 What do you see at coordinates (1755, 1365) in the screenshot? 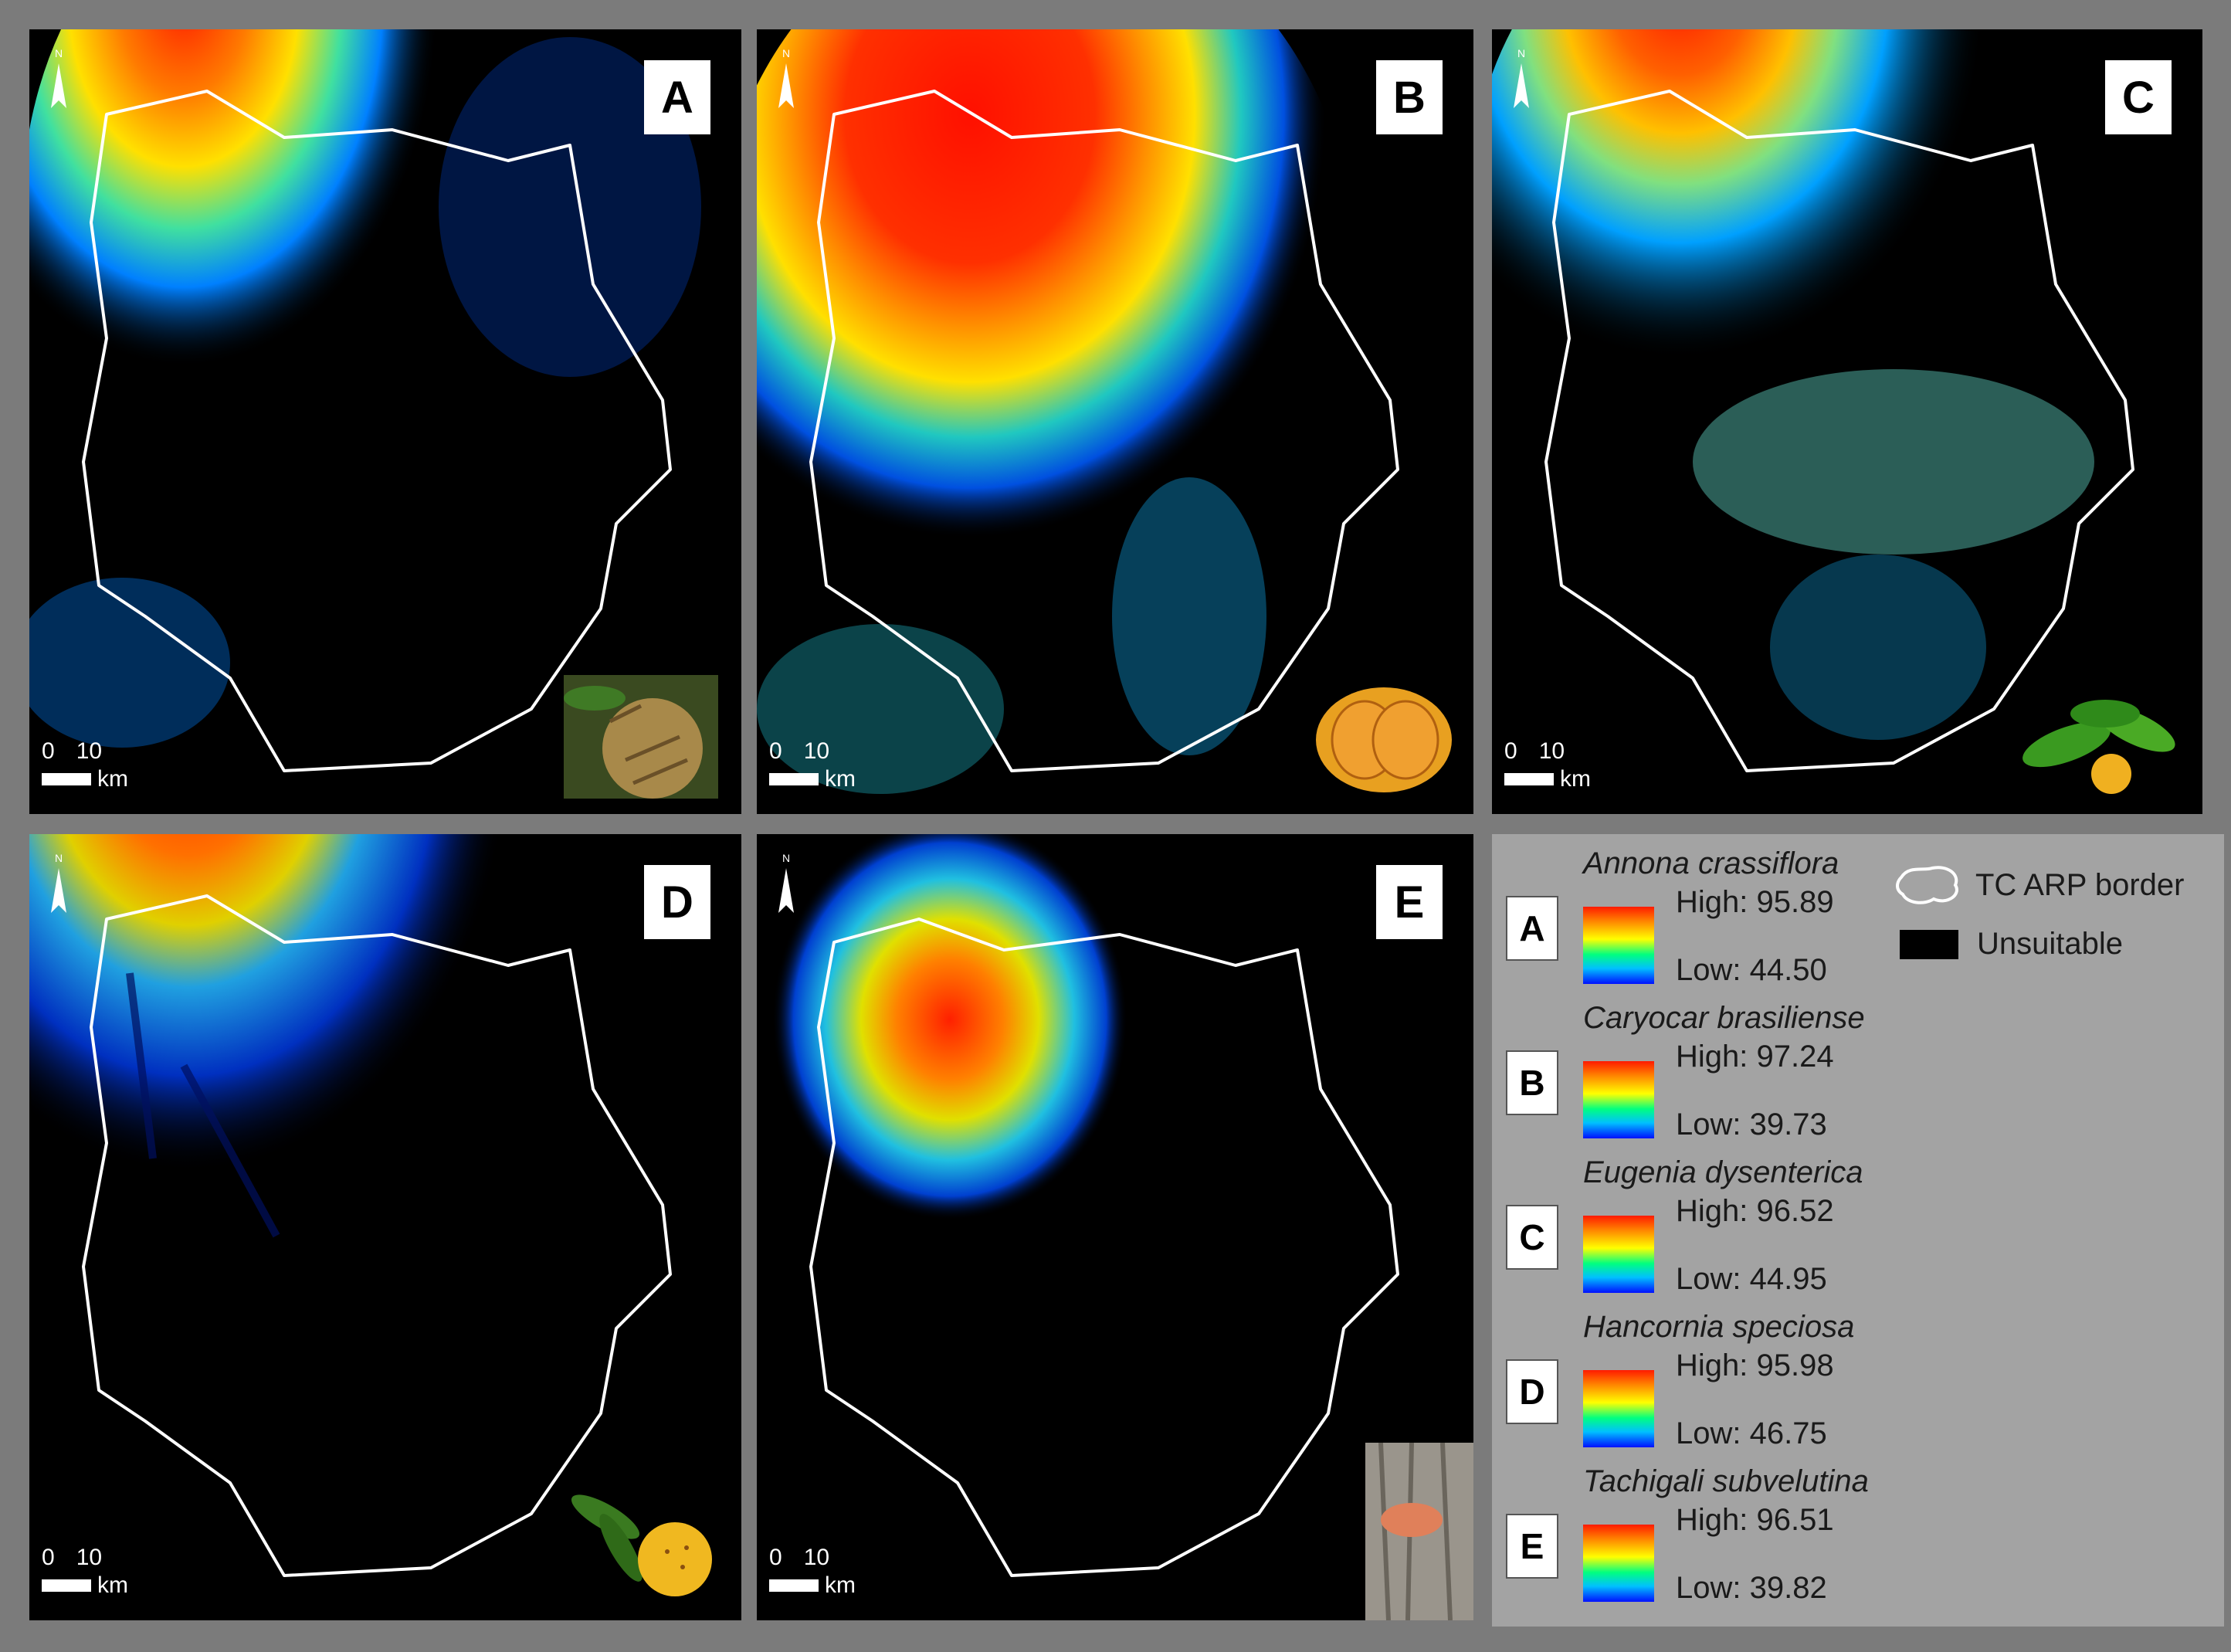
I see `legend-high-value: High: 95.98` at bounding box center [1755, 1365].